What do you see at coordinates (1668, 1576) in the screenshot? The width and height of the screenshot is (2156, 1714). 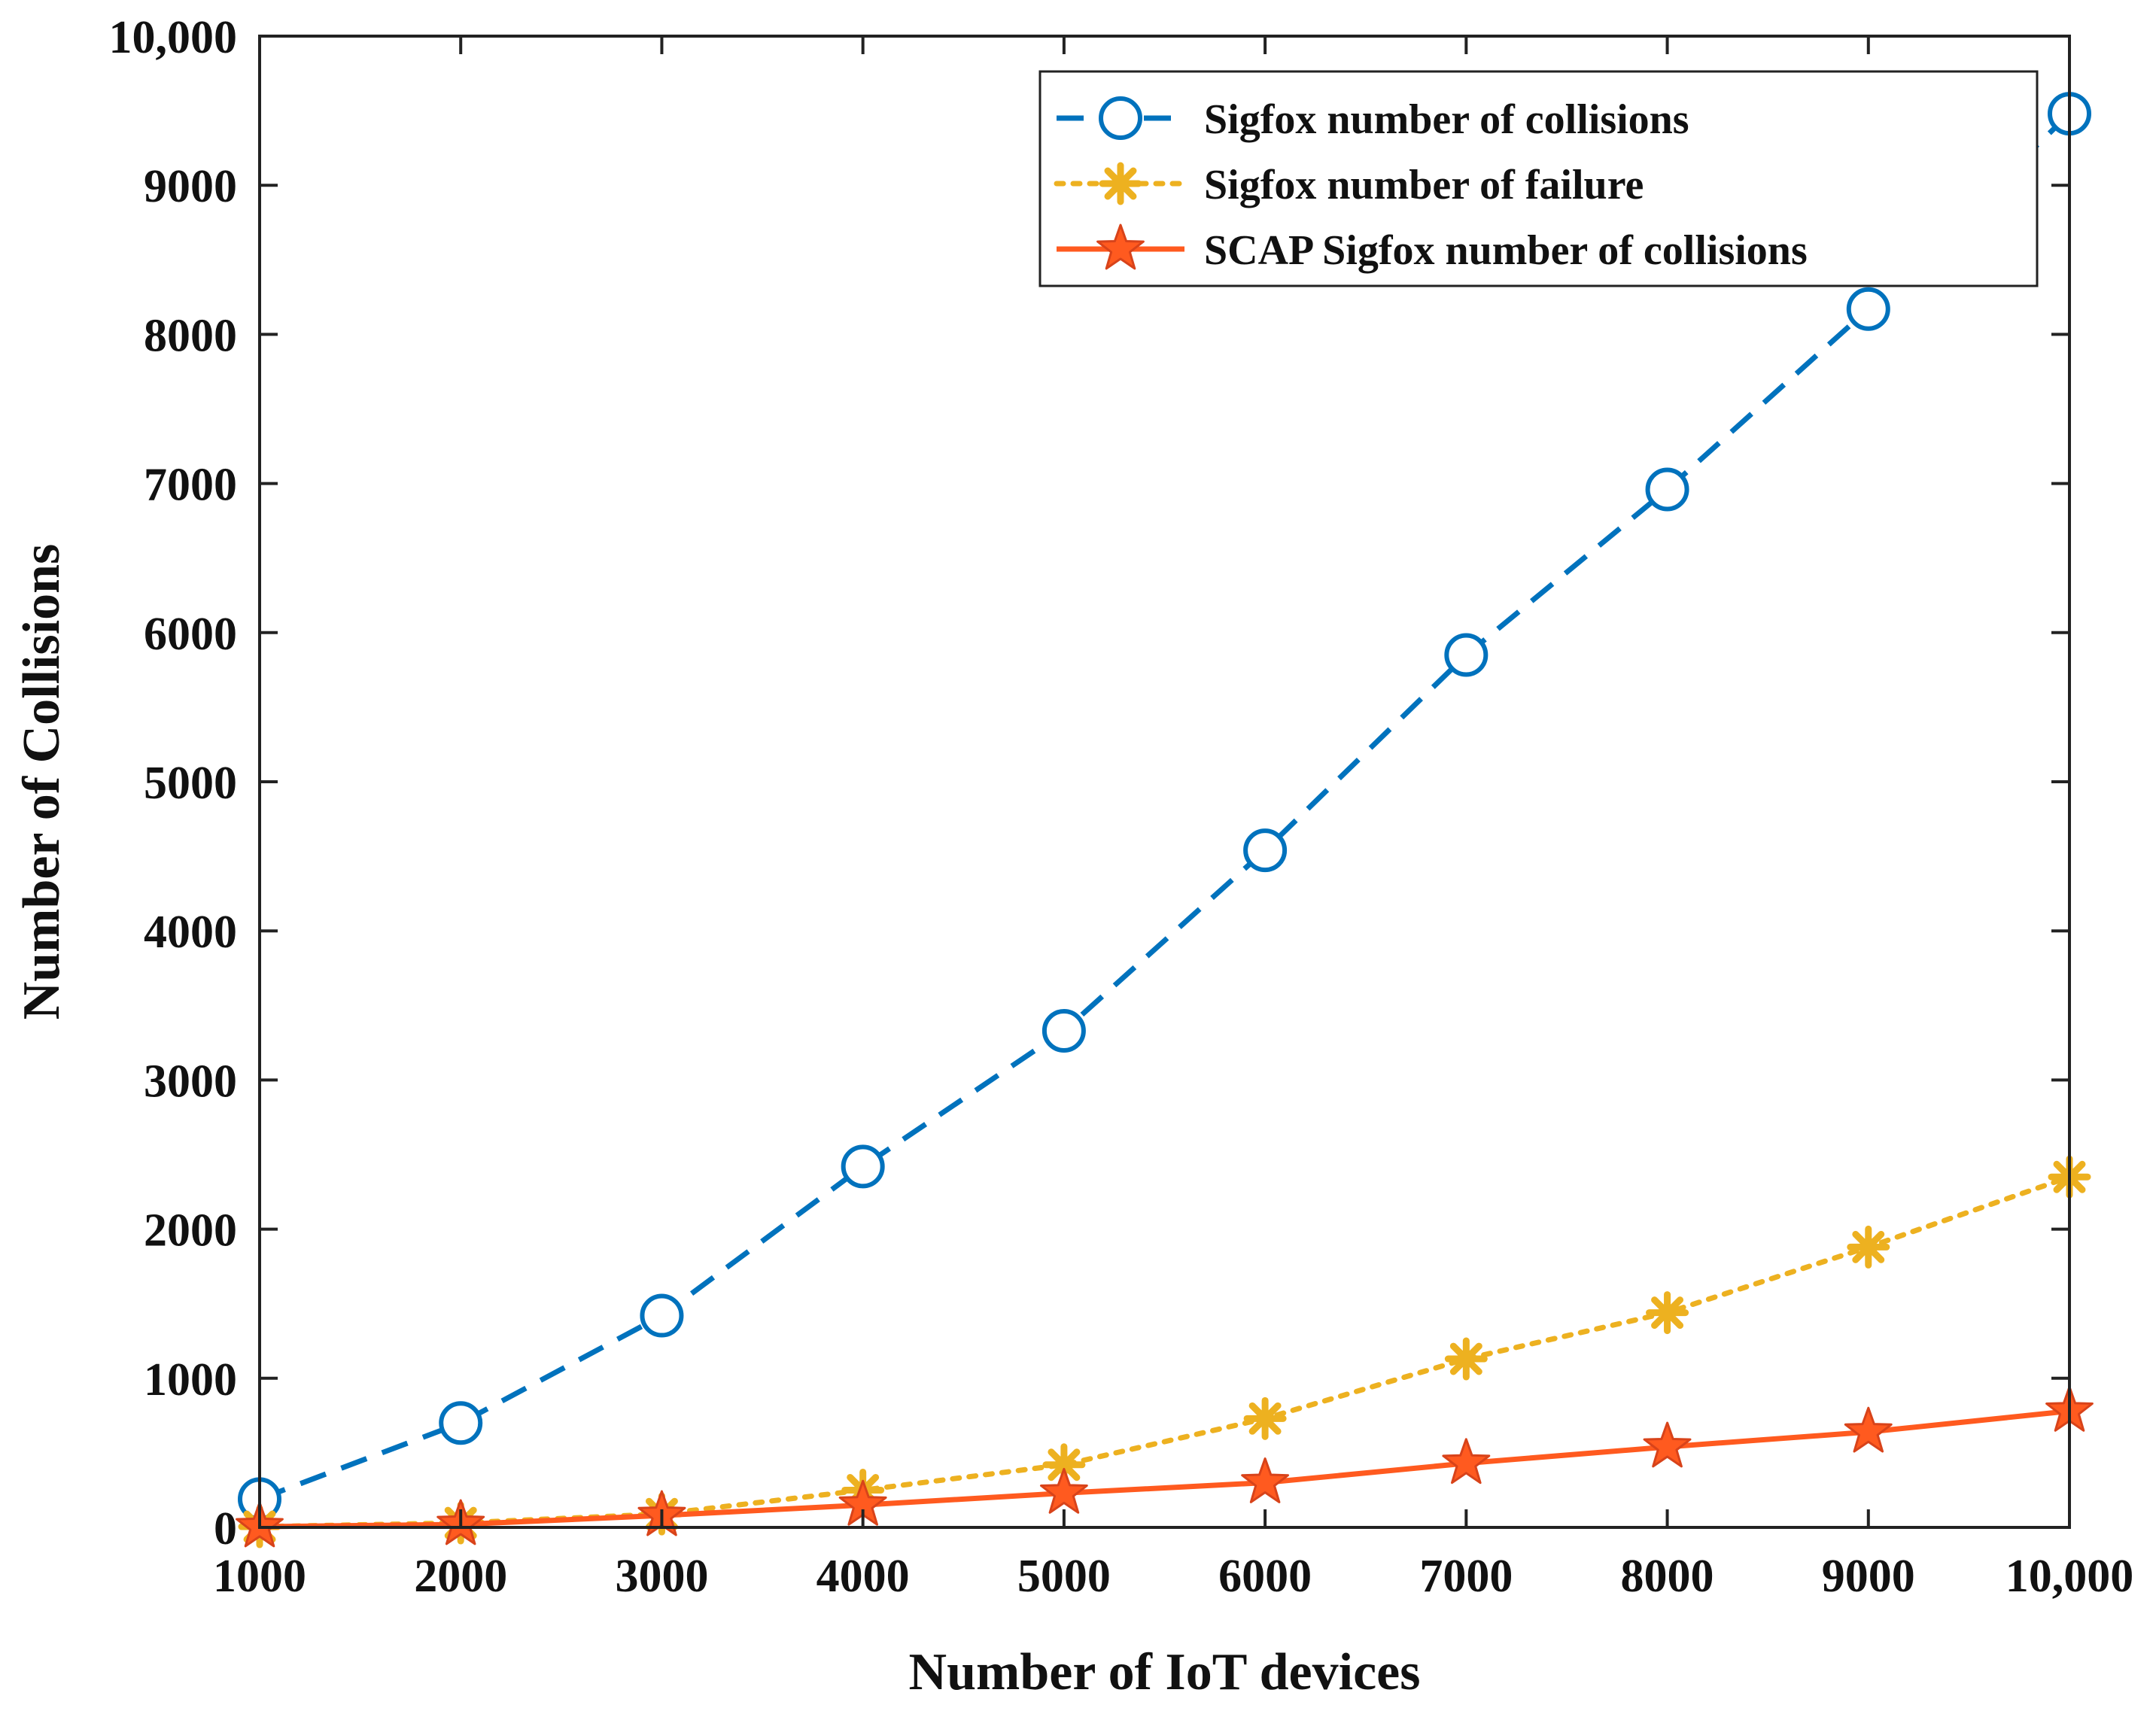 I see `x-tick-label: 8000` at bounding box center [1668, 1576].